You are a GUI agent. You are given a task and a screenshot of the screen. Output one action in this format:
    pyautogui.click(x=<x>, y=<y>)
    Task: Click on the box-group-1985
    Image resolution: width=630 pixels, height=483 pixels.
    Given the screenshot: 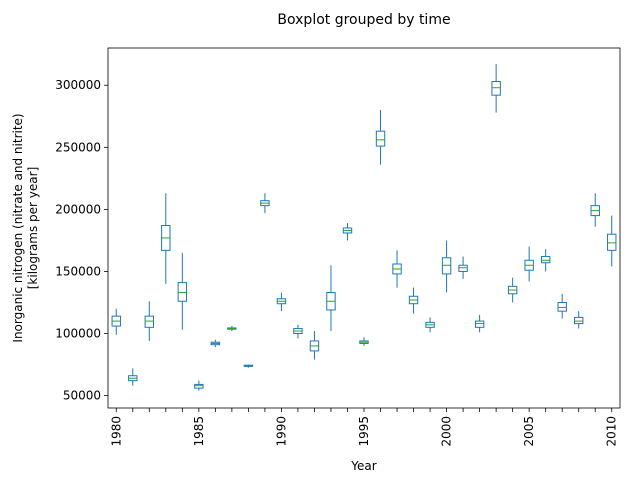 What is the action you would take?
    pyautogui.click(x=199, y=385)
    